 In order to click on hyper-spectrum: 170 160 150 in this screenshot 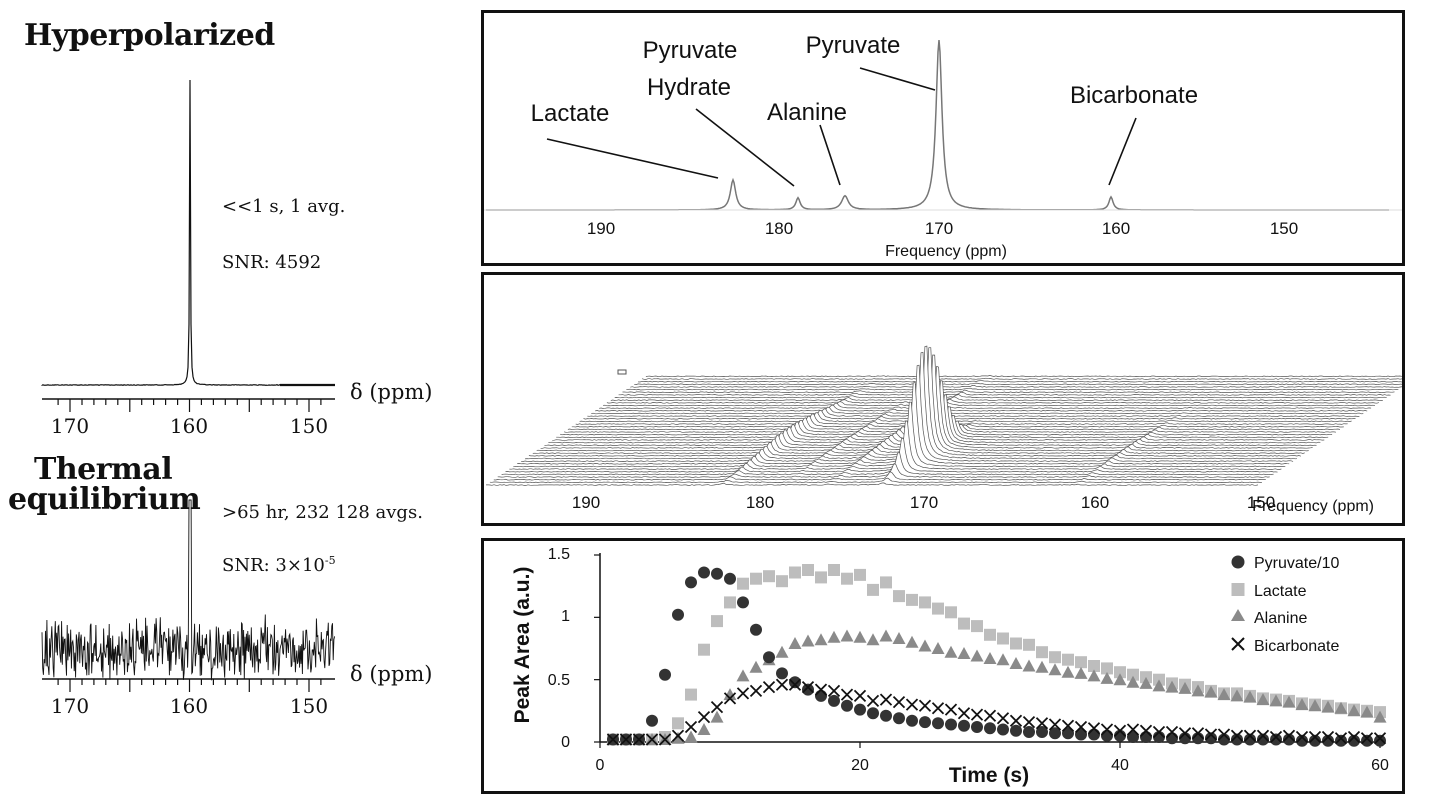, I will do `click(188, 258)`.